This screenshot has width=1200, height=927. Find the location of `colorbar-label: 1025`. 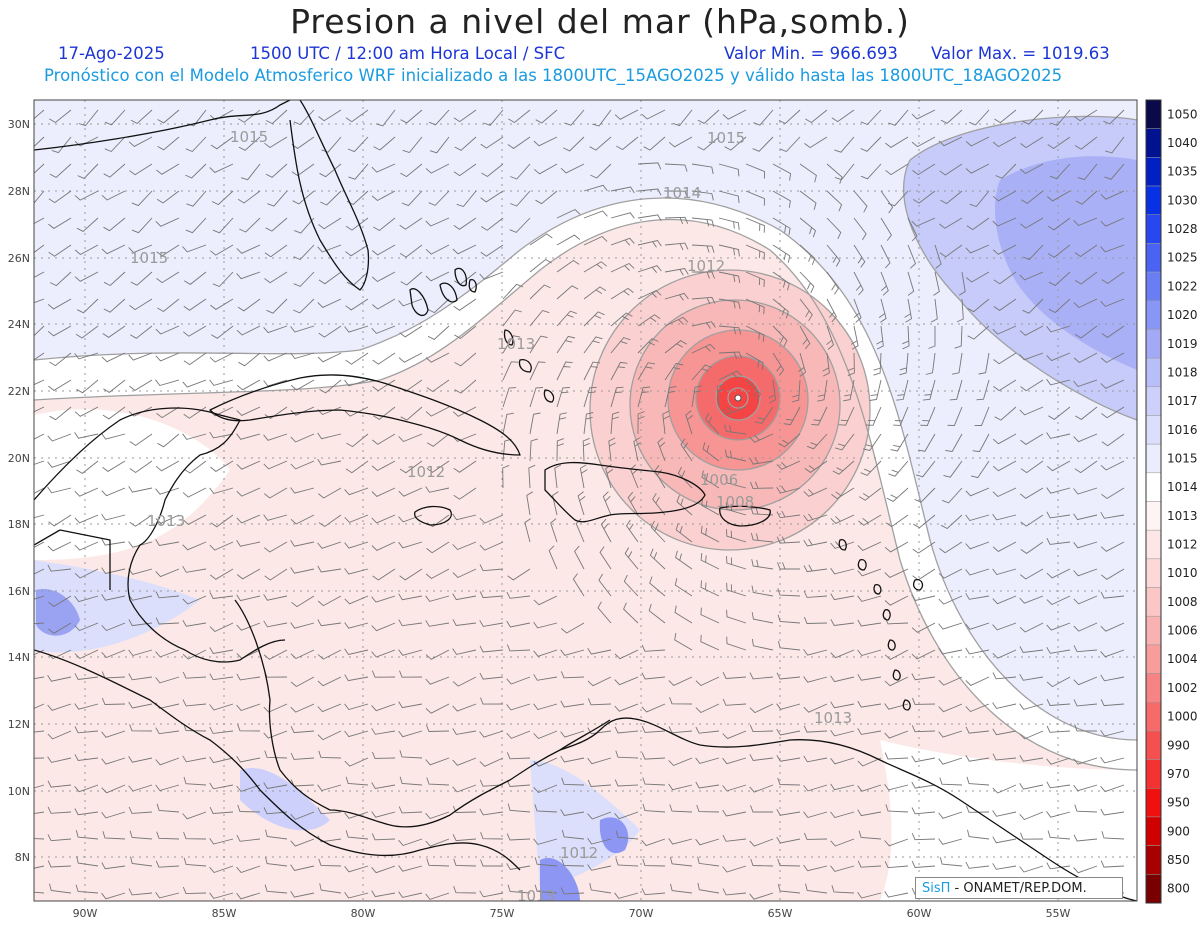

colorbar-label: 1025 is located at coordinates (1182, 258).